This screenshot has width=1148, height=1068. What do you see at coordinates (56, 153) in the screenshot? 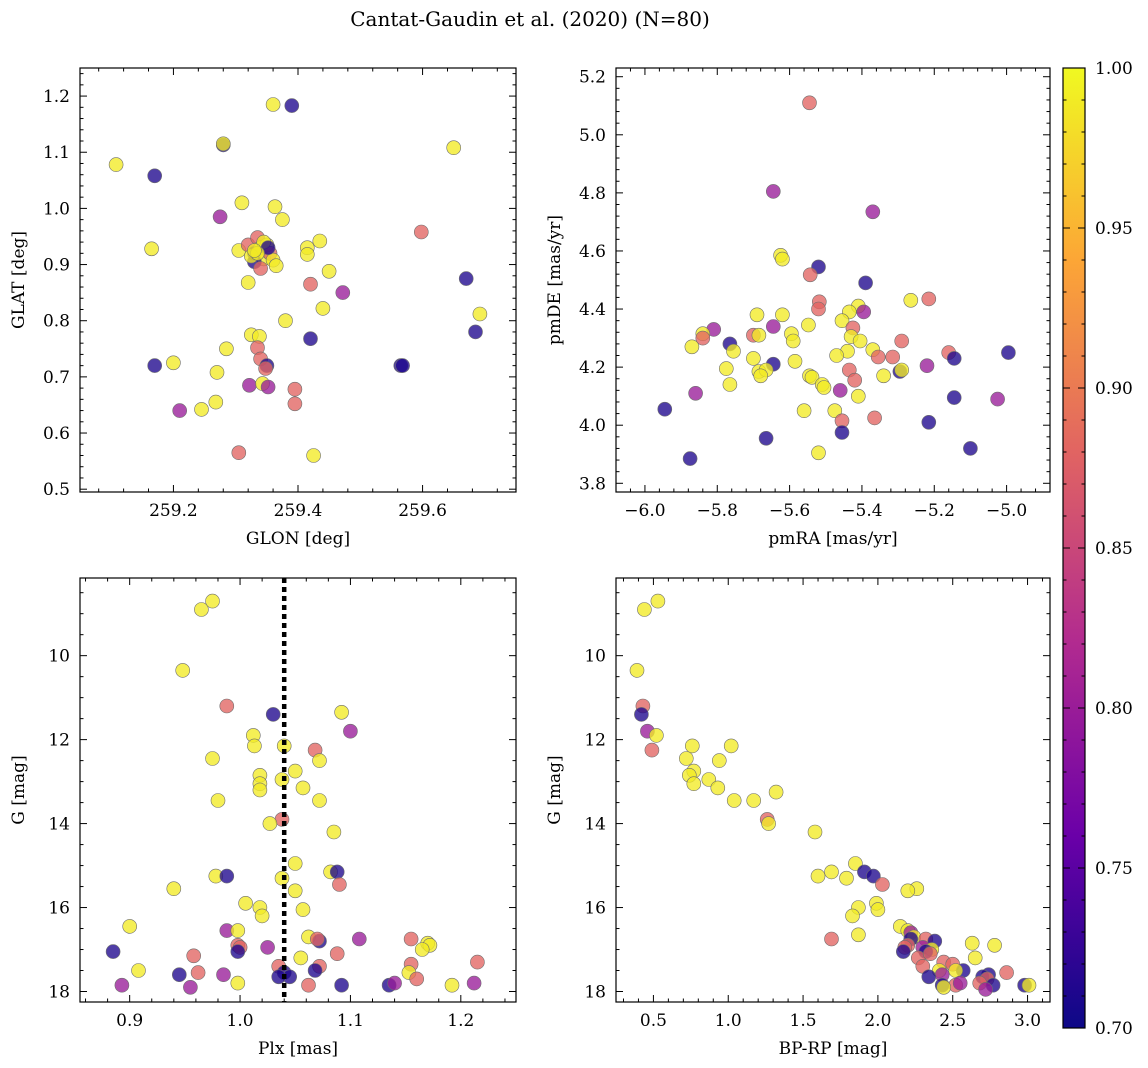
I see `y-tick-label: 1.1` at bounding box center [56, 153].